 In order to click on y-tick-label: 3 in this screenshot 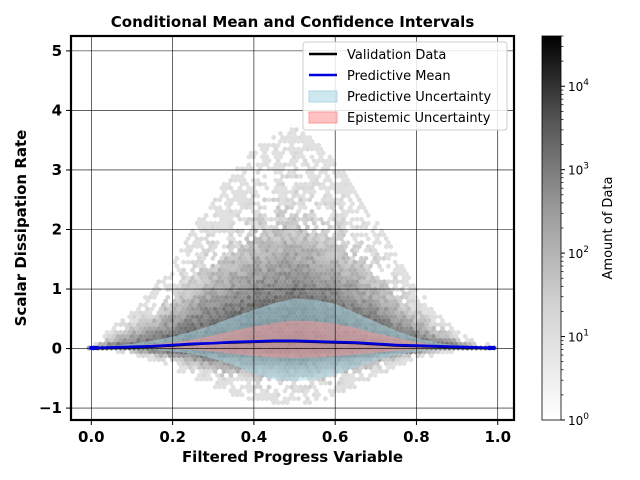, I will do `click(57, 170)`.